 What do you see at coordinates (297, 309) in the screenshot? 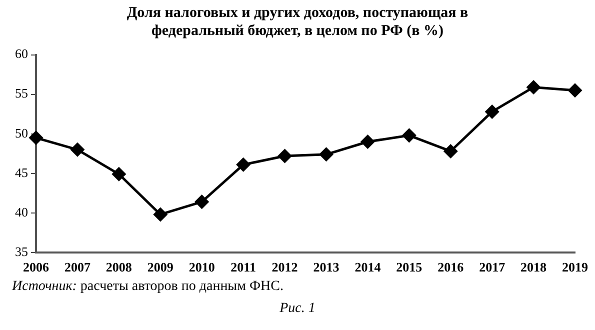
I see `text: Рис. 1` at bounding box center [297, 309].